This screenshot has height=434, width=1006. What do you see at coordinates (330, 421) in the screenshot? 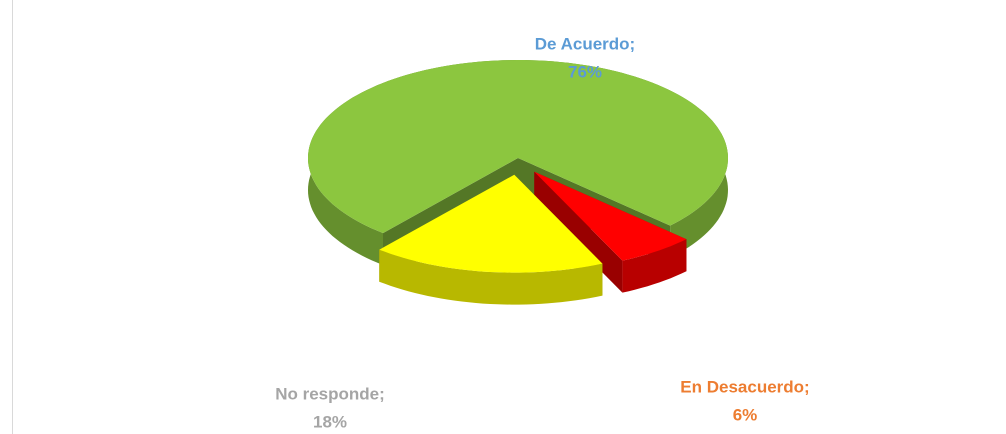
I see `slice-value-label: 18%` at bounding box center [330, 421].